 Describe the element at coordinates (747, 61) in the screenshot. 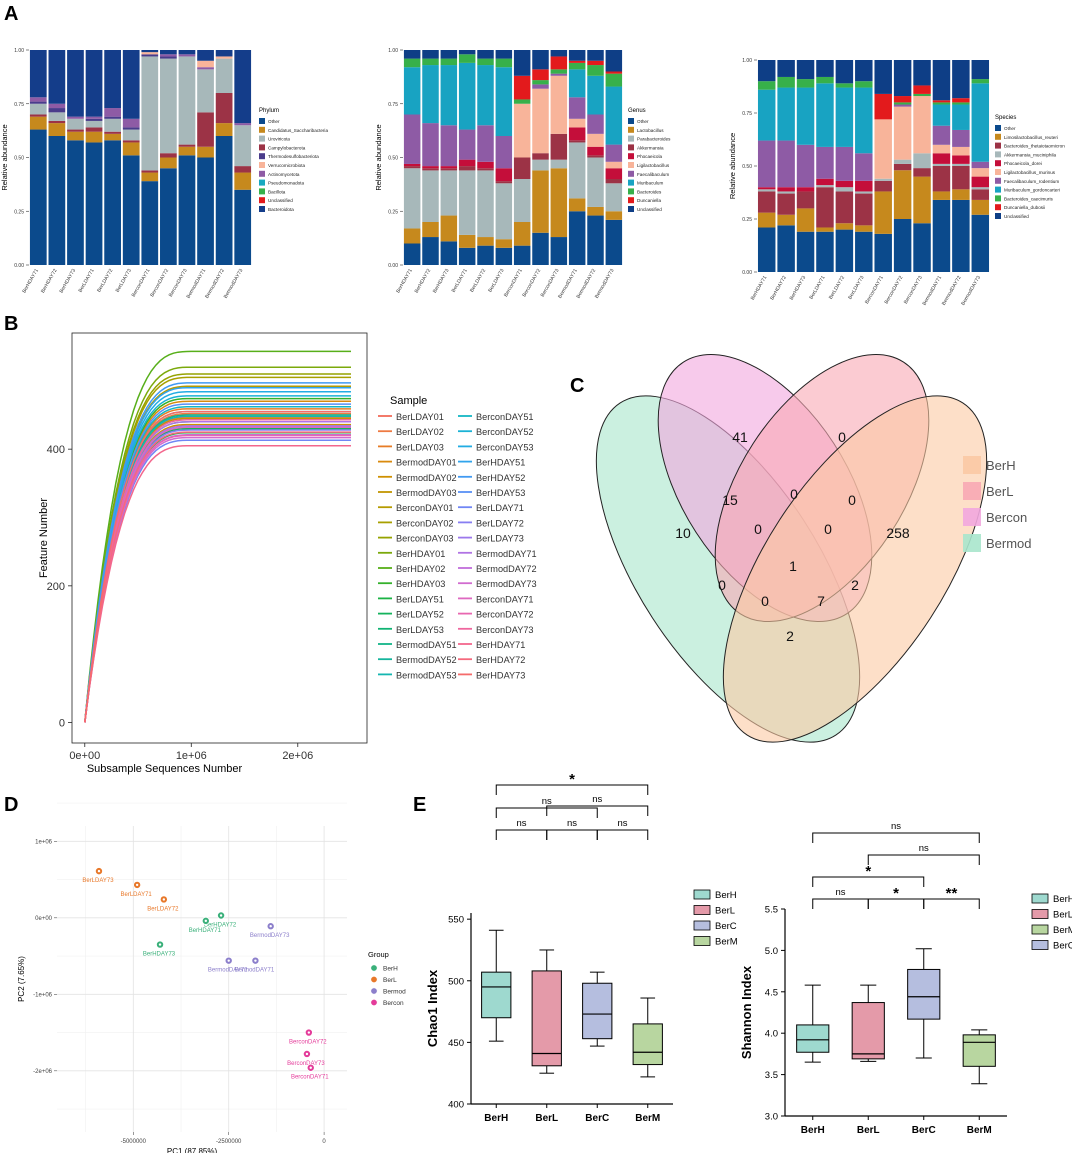

I see `y-tick-label: 1.00` at that location.